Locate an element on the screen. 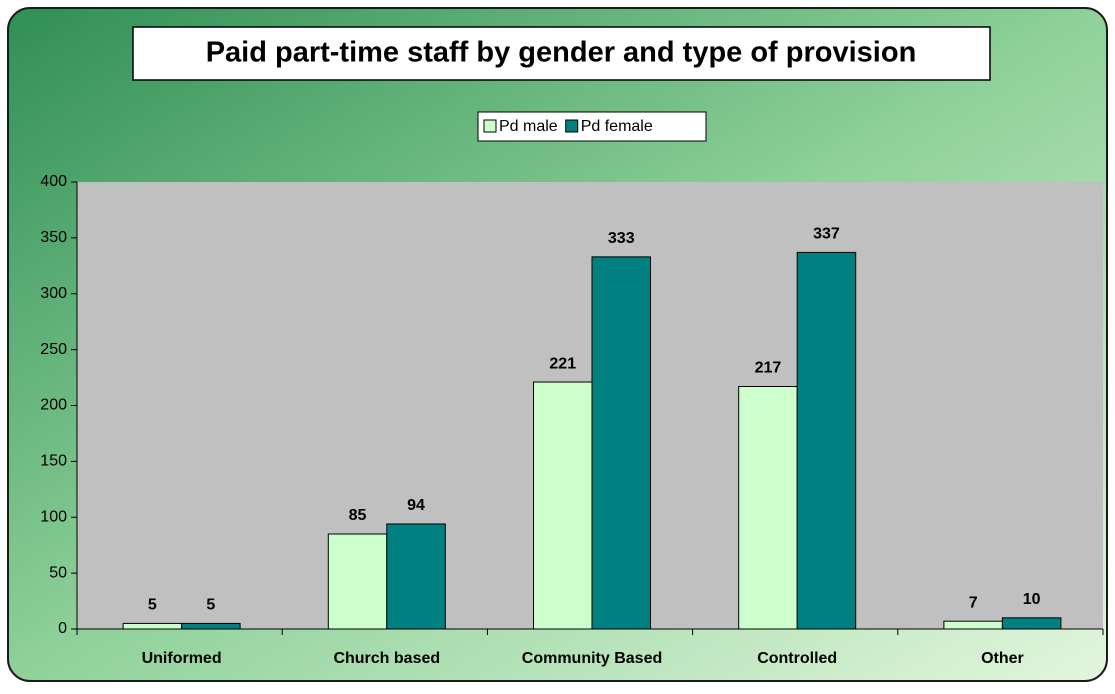 The height and width of the screenshot is (694, 1115). y-tick-label: 50 is located at coordinates (58, 572).